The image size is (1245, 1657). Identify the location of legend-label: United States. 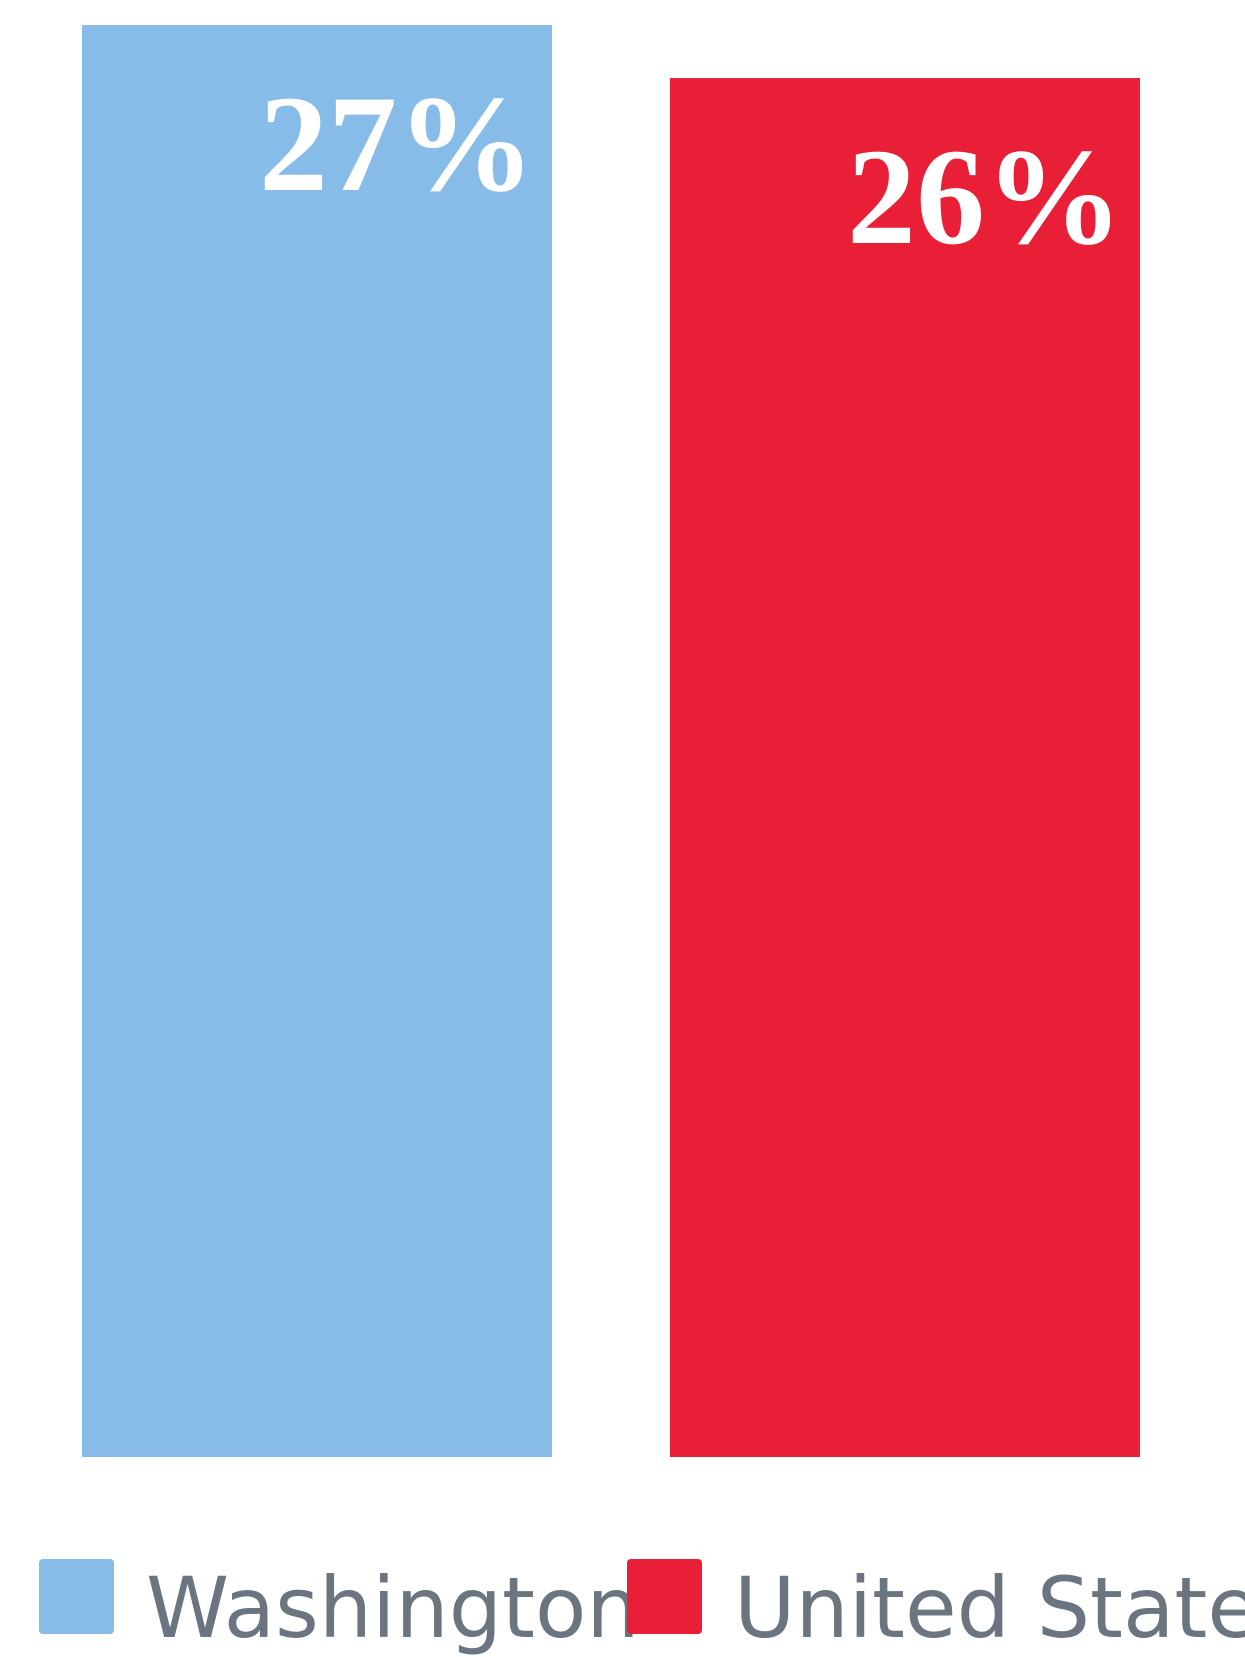
(989, 1608).